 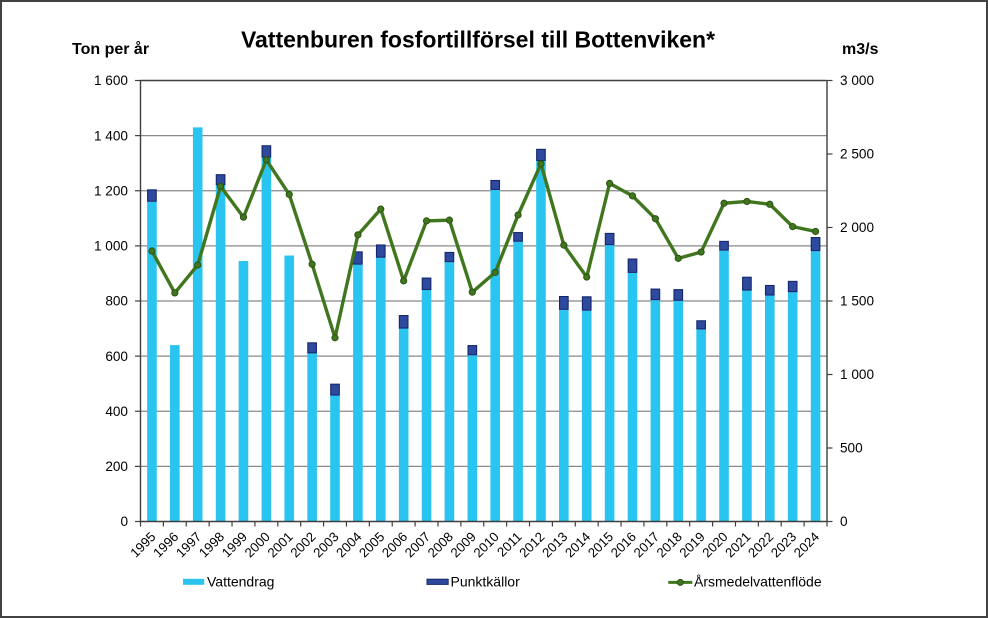 I want to click on svg-text: 1 600, so click(x=111, y=80).